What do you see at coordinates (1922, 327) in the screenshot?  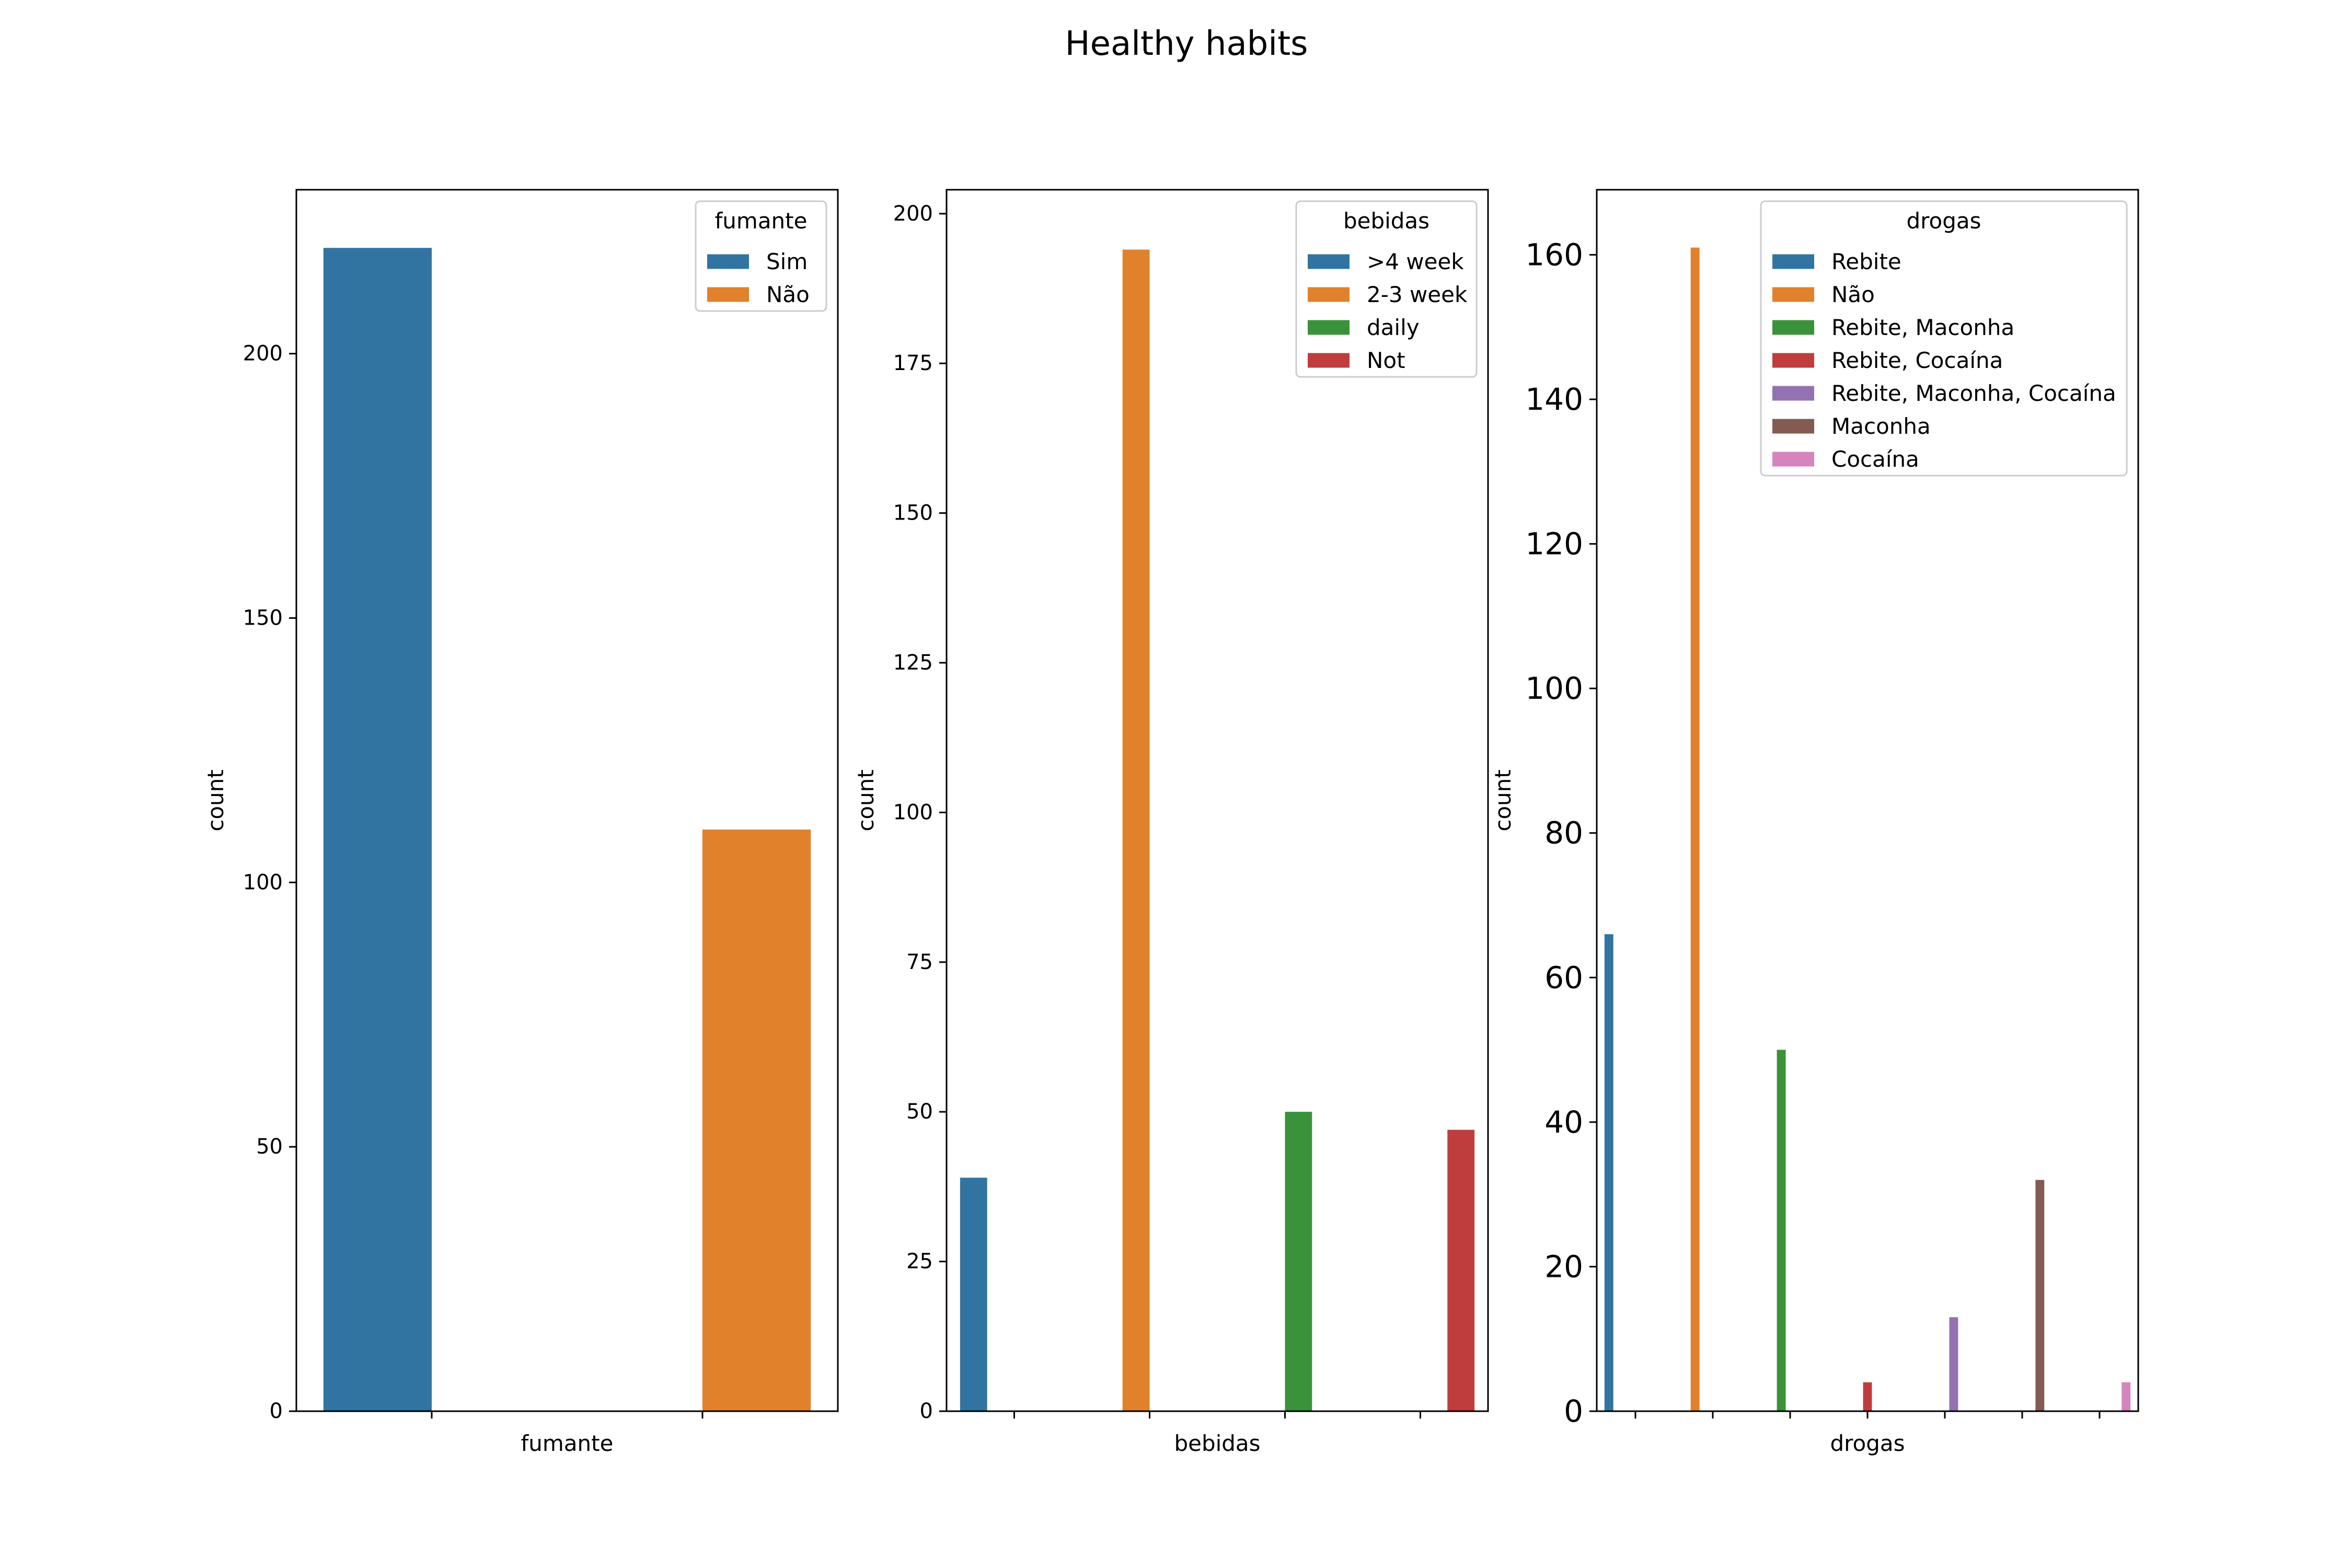 I see `legend-entry: Rebite, Maconha` at bounding box center [1922, 327].